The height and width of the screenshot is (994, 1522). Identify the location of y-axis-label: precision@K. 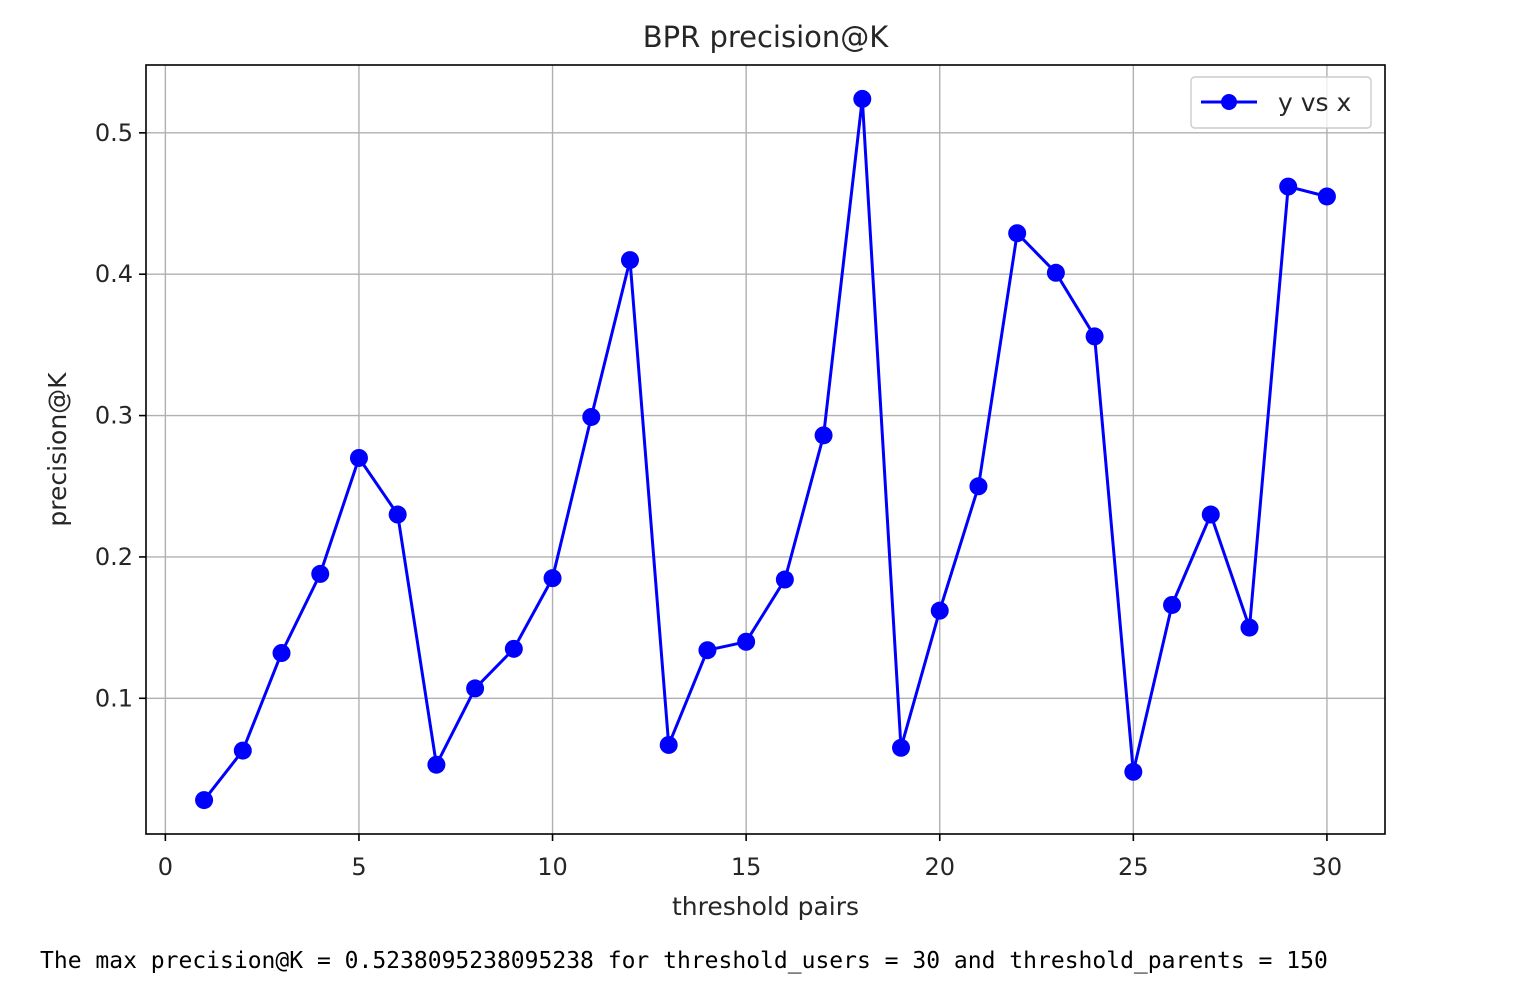
(57, 449).